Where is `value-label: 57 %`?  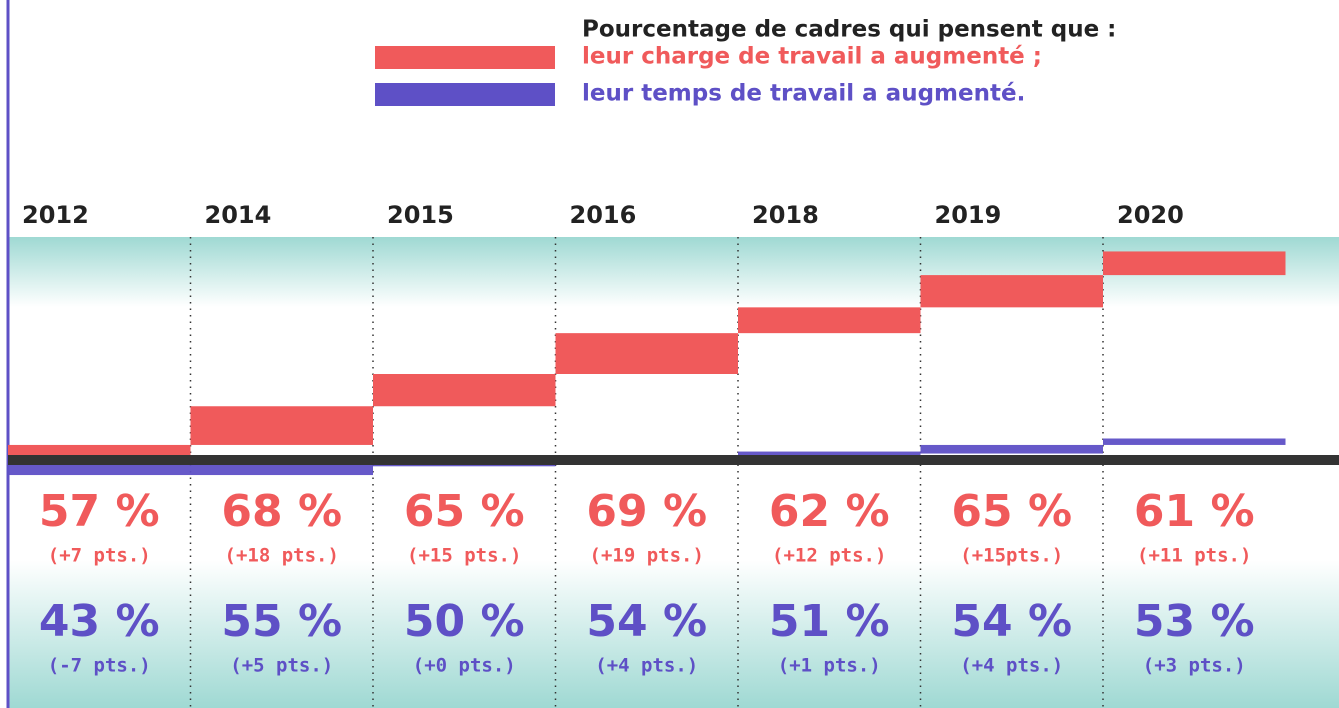 value-label: 57 % is located at coordinates (99, 511).